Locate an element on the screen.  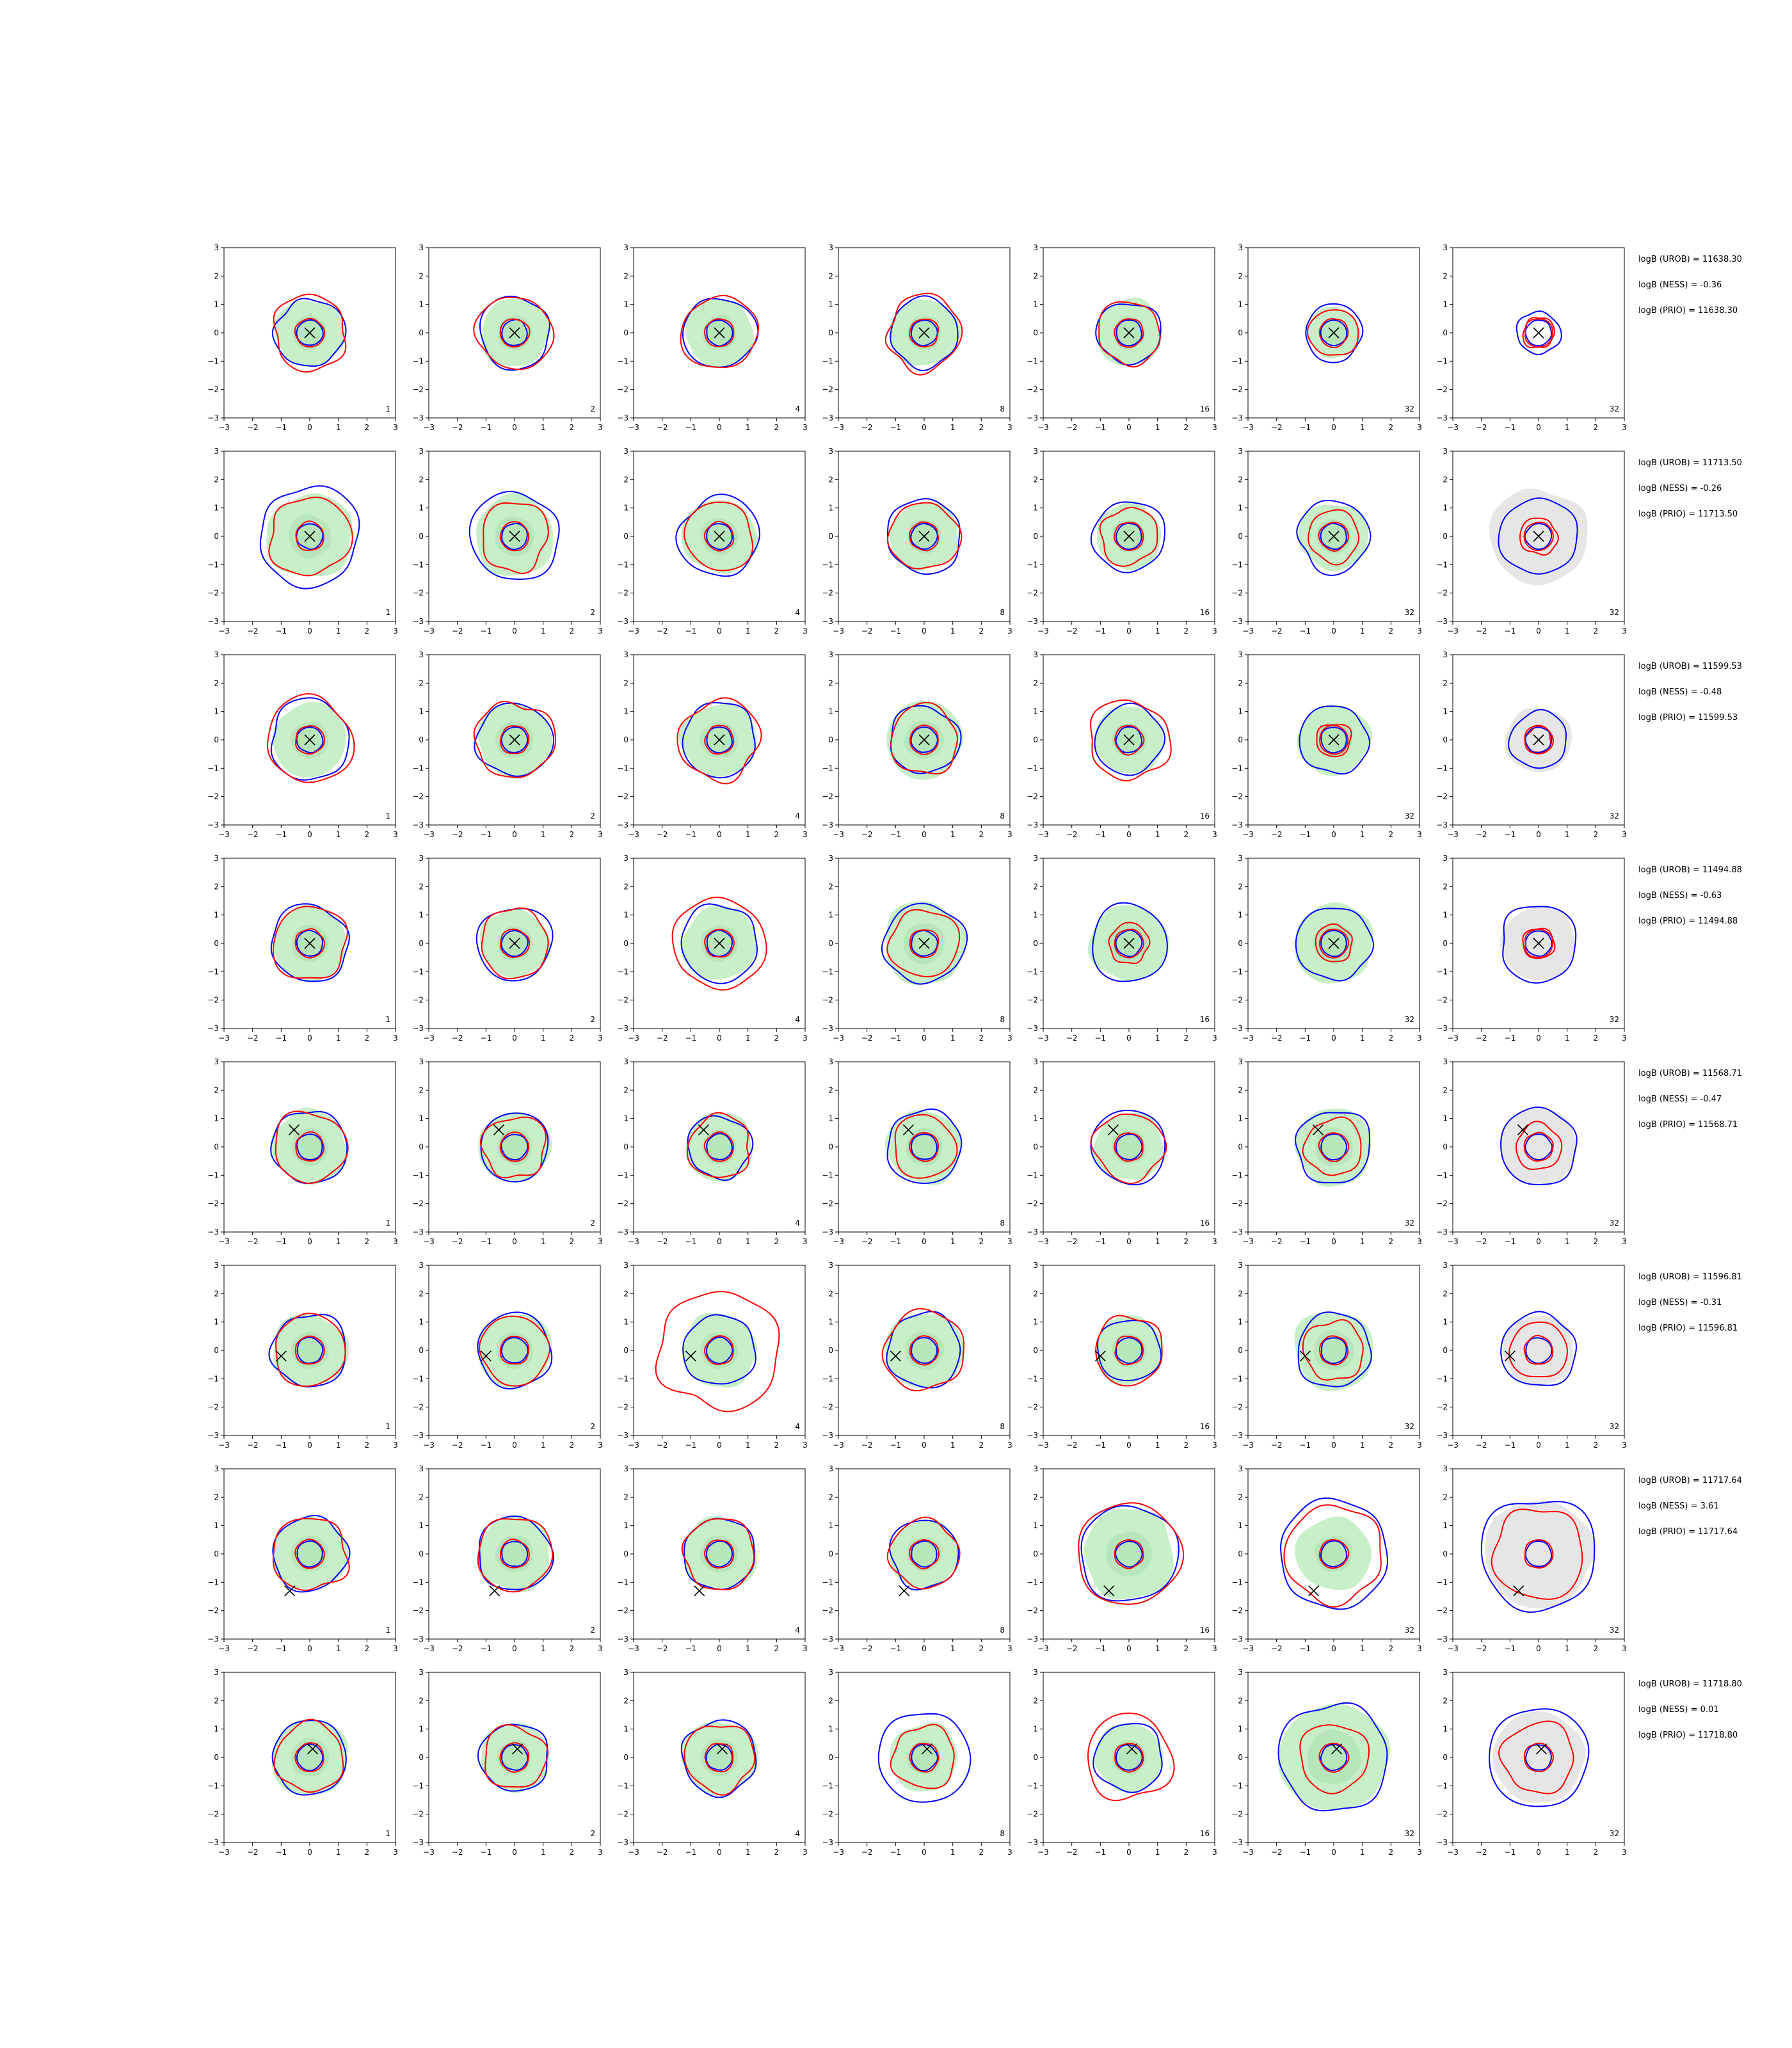
prior-region is located at coordinates (1539, 1757).